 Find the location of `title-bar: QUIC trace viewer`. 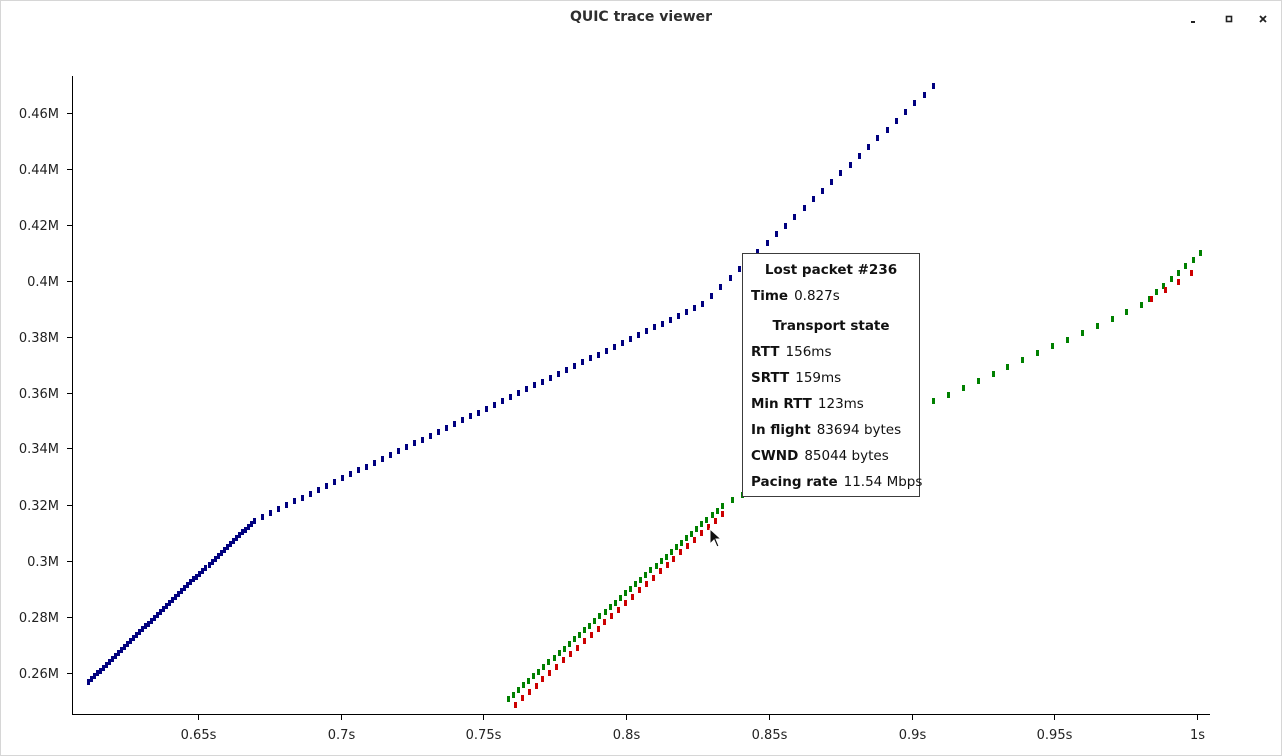

title-bar: QUIC trace viewer is located at coordinates (641, 18).